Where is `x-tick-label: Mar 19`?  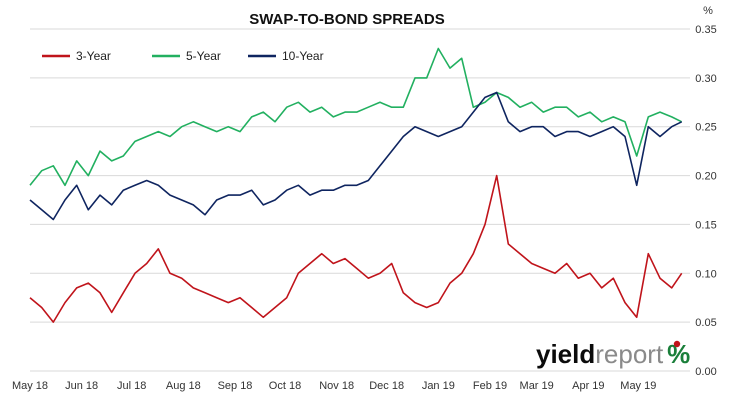
x-tick-label: Mar 19 is located at coordinates (537, 386).